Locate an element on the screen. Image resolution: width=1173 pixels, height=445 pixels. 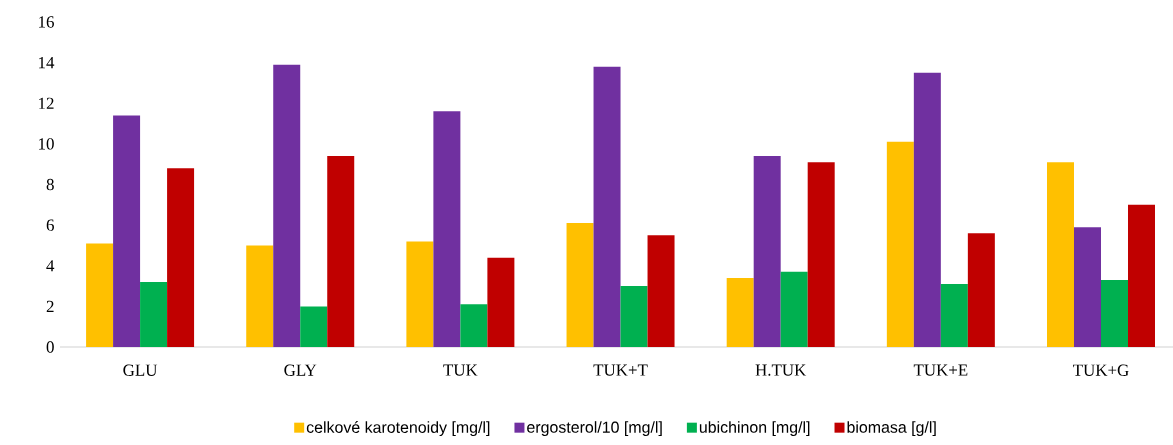
legend-label: celkové karotenoidy [mg/l] is located at coordinates (398, 429).